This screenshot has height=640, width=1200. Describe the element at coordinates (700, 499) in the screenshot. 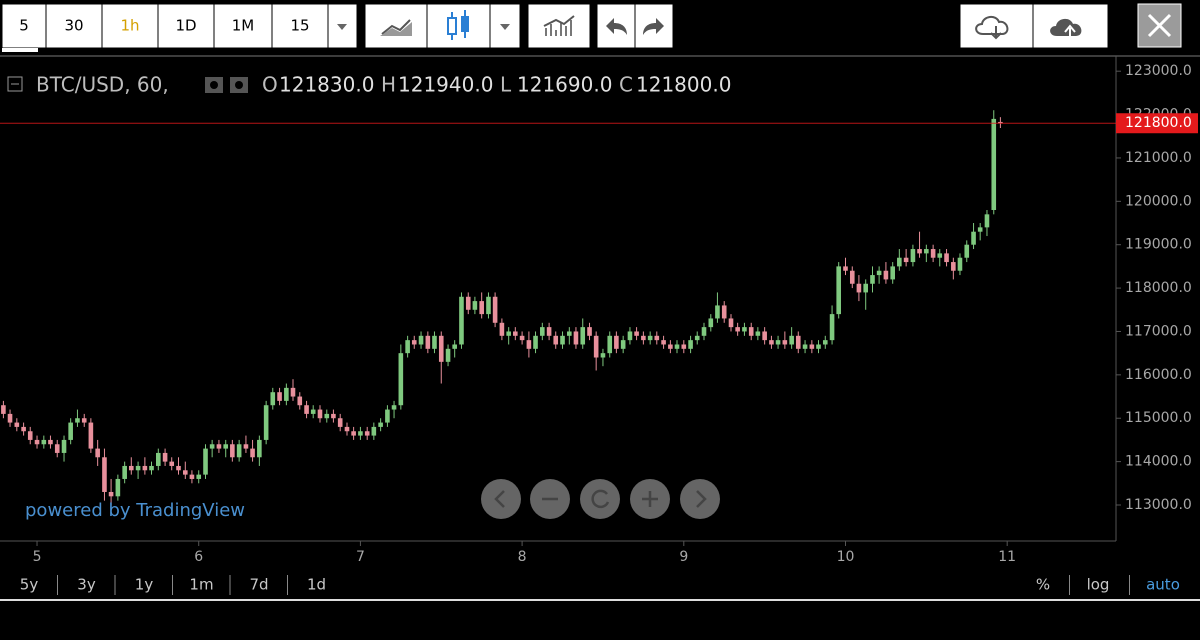

I see `scroll-right-button` at that location.